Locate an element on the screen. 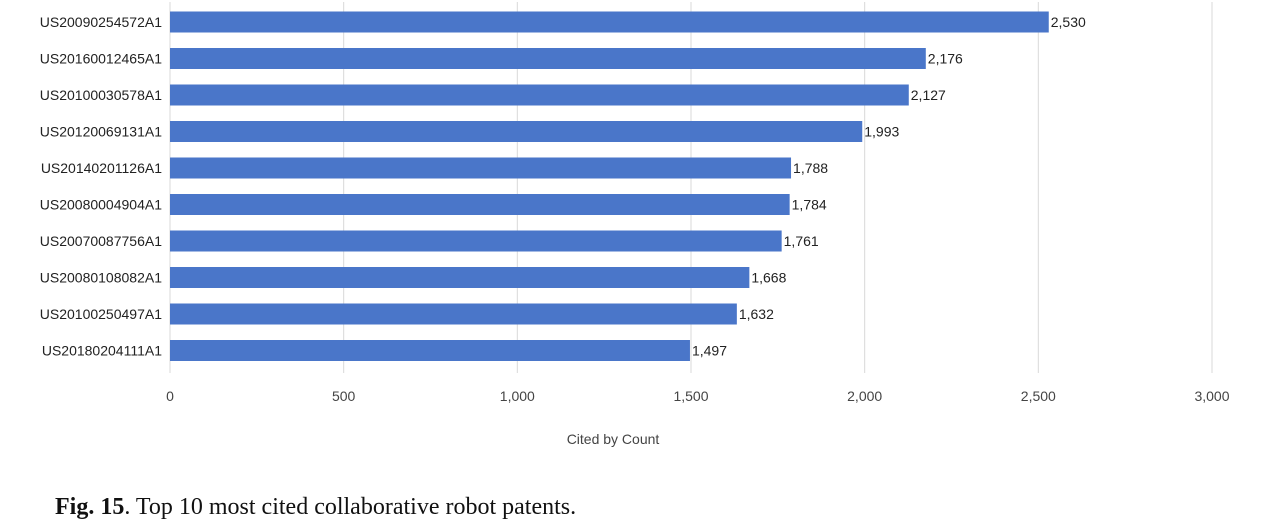 Image resolution: width=1280 pixels, height=530 pixels. x-tick-label: 1,000 is located at coordinates (517, 396).